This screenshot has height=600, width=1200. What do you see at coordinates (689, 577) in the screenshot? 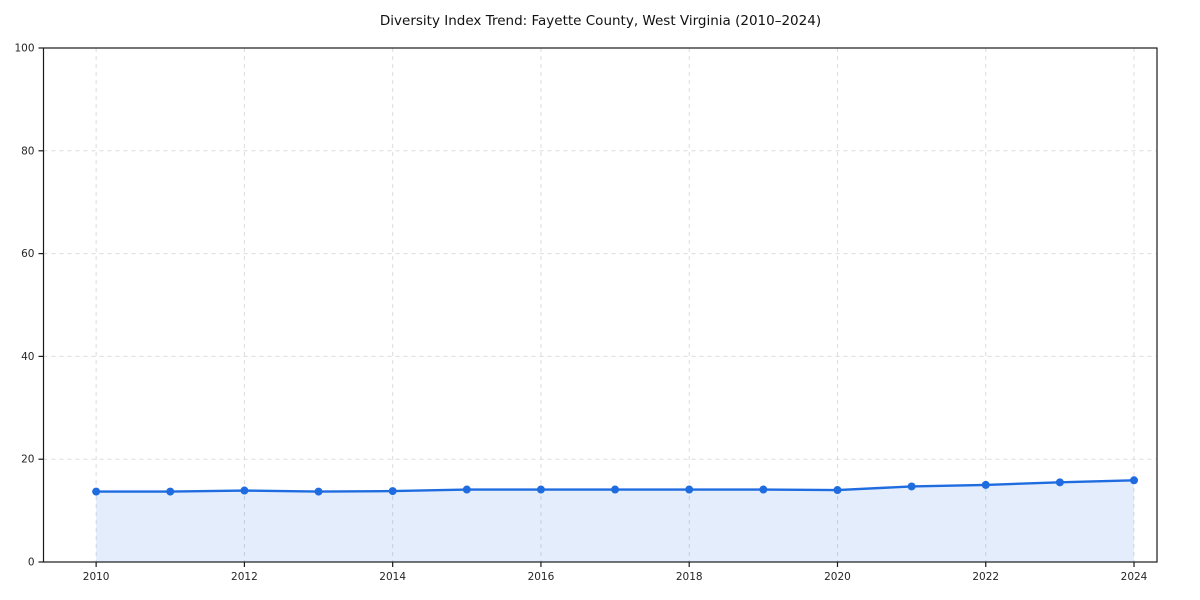
I see `x-tick-label: 2018` at bounding box center [689, 577].